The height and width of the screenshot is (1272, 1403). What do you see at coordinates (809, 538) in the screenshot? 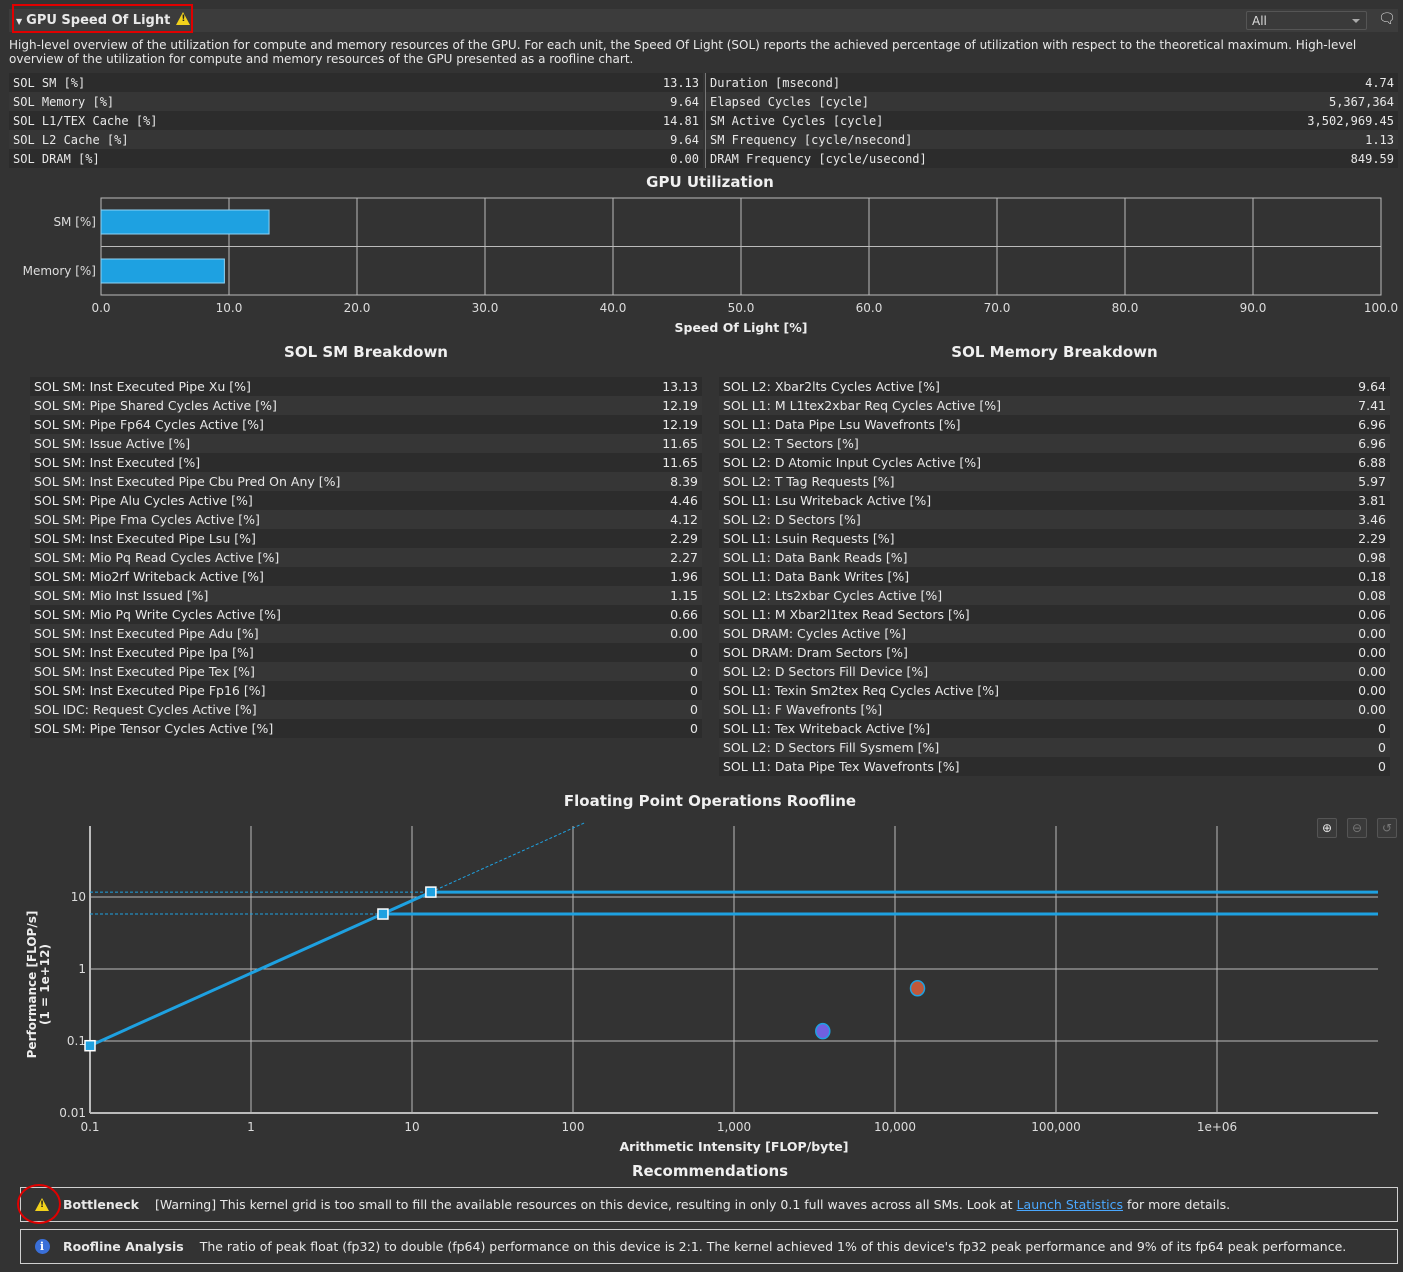
I see `metric-name: SOL L1: Lsuin Requests [%]` at bounding box center [809, 538].